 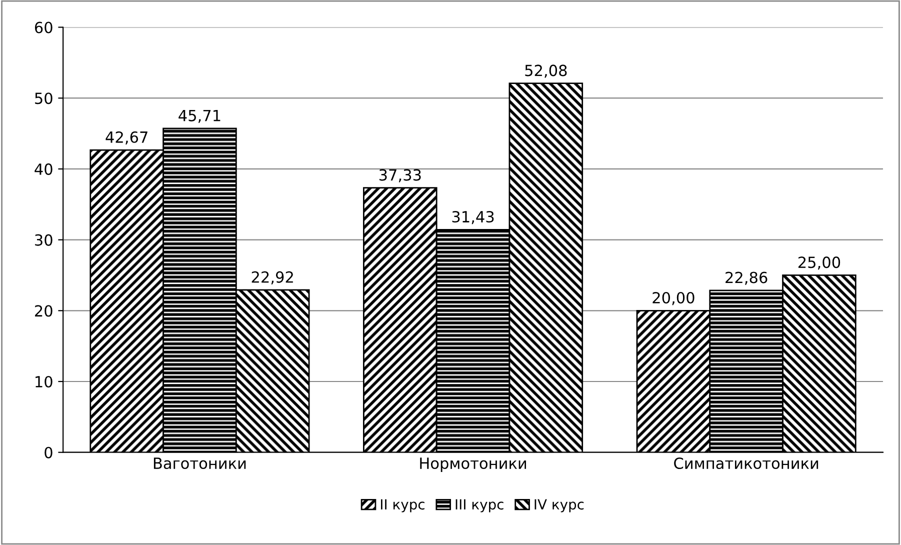 What do you see at coordinates (127, 137) in the screenshot?
I see `data-label: 42,67` at bounding box center [127, 137].